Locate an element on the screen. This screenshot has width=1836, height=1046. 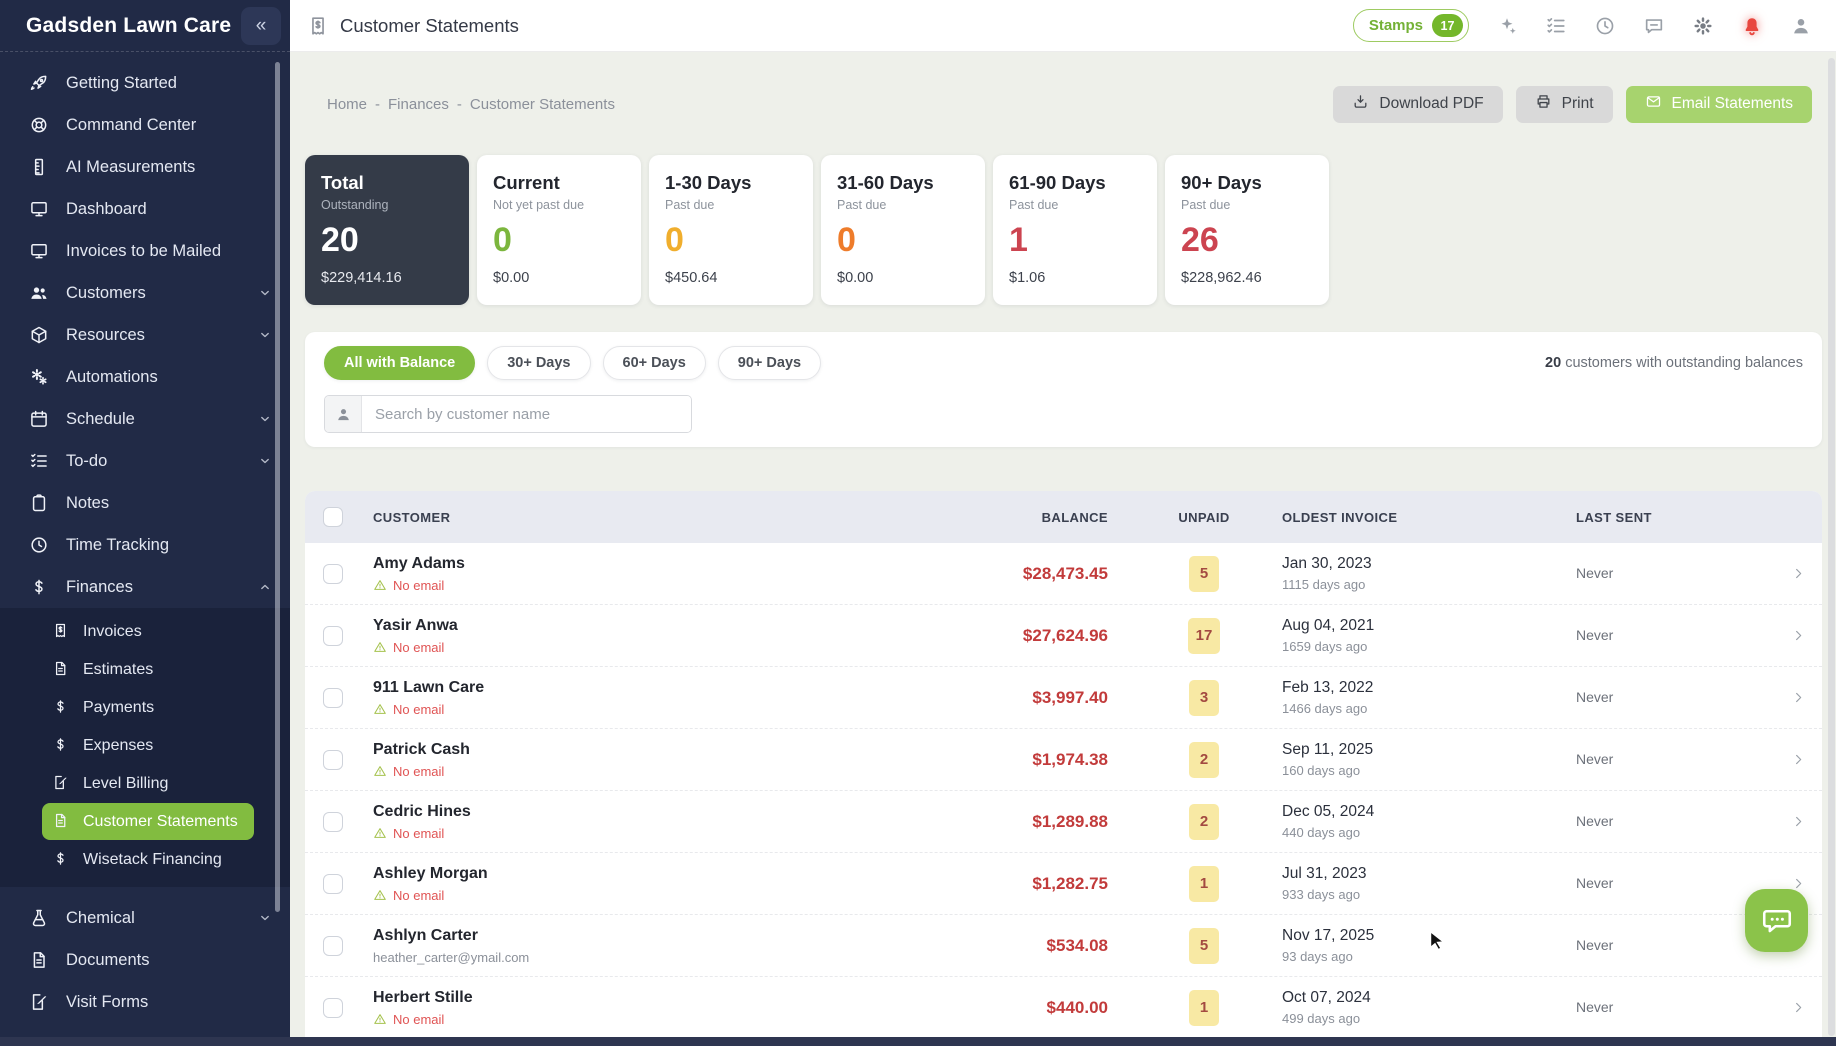
select-all-checkbox is located at coordinates (333, 517).